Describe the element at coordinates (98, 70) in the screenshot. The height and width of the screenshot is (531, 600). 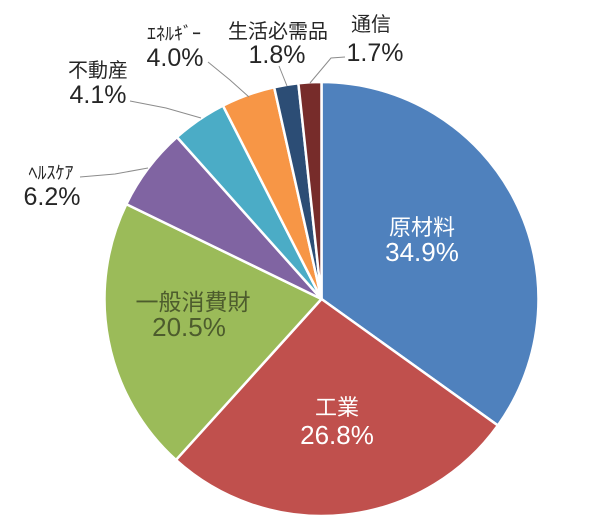
I see `slice-label-name-4: 不動産` at that location.